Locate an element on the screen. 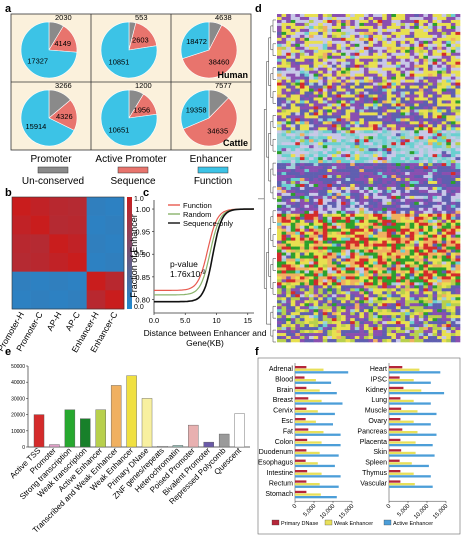  f-category-label: Muscle is located at coordinates (376, 411).